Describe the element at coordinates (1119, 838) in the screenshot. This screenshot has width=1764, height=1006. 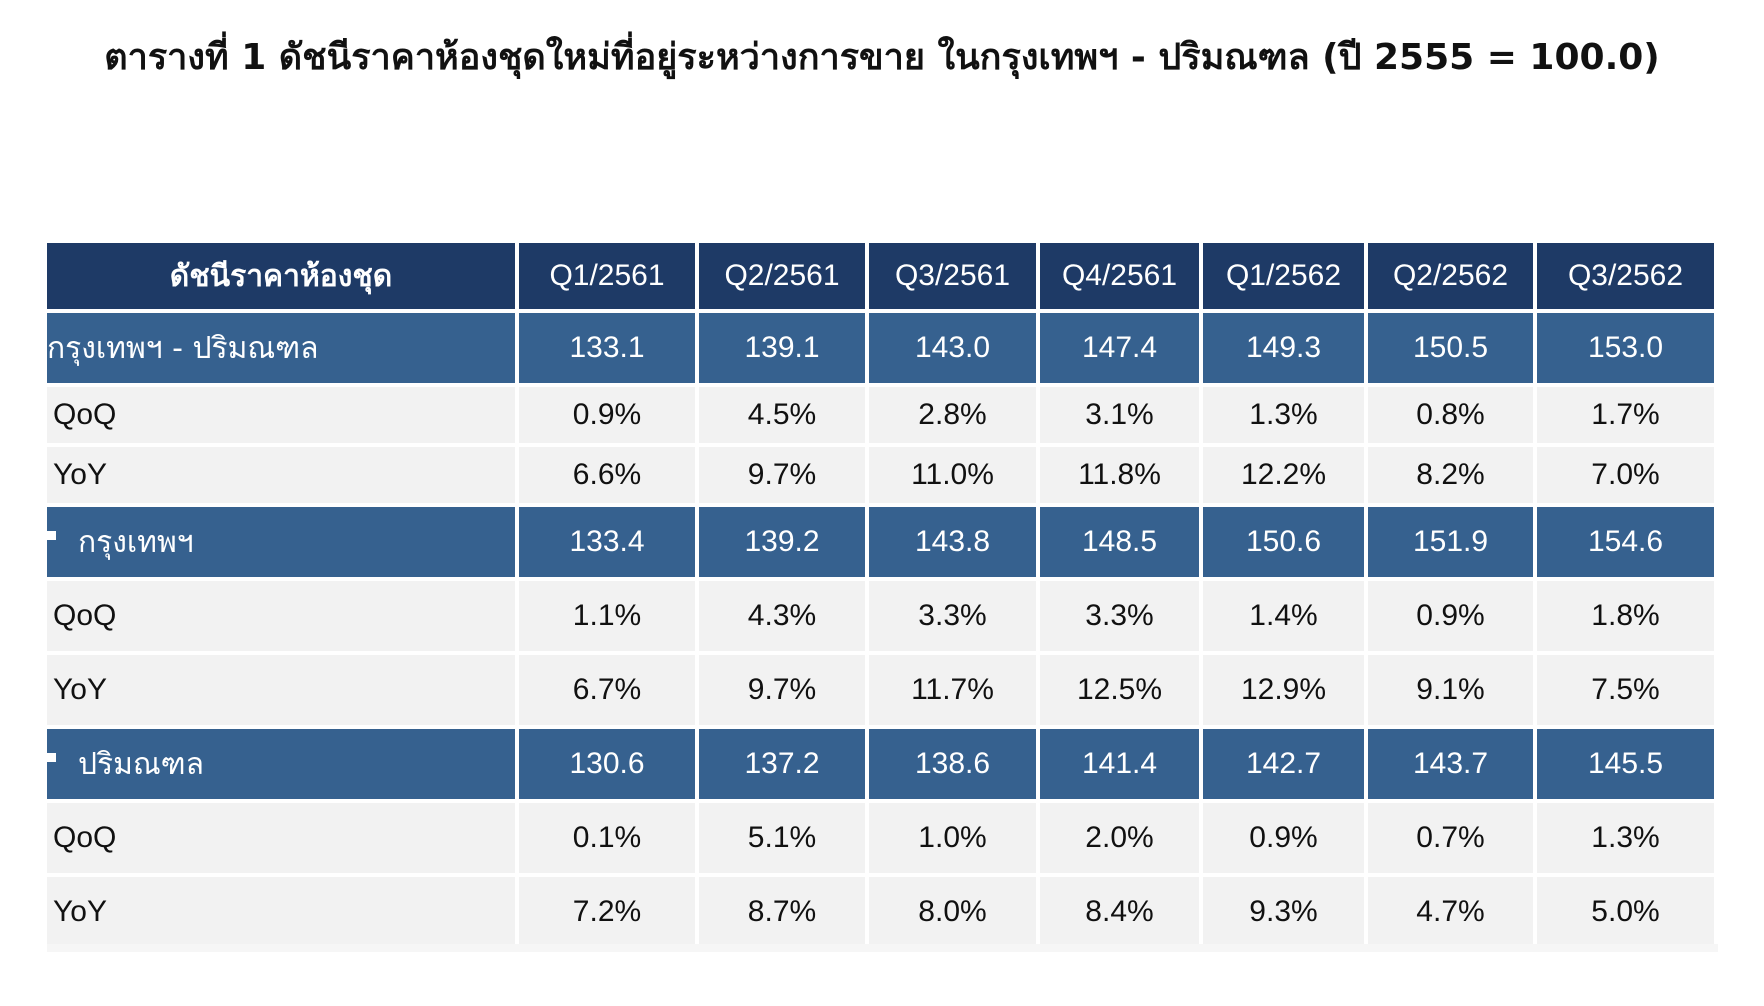
I see `table-cell: 2.0%` at that location.